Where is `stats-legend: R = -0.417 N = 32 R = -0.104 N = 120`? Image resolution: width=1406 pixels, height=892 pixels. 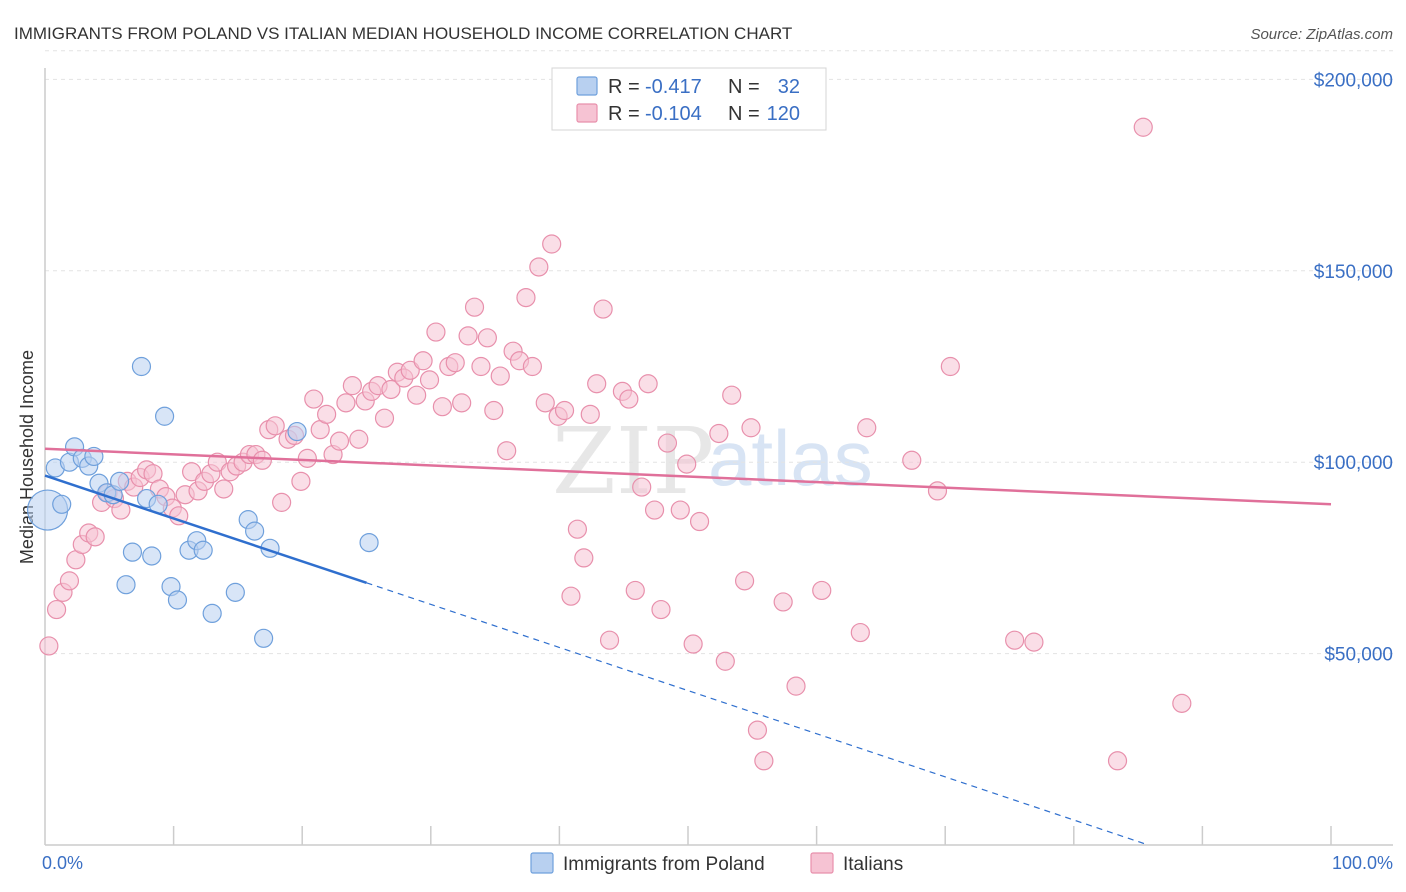 stats-legend: R = -0.417 N = 32 R = -0.104 N = 120 is located at coordinates (689, 99).